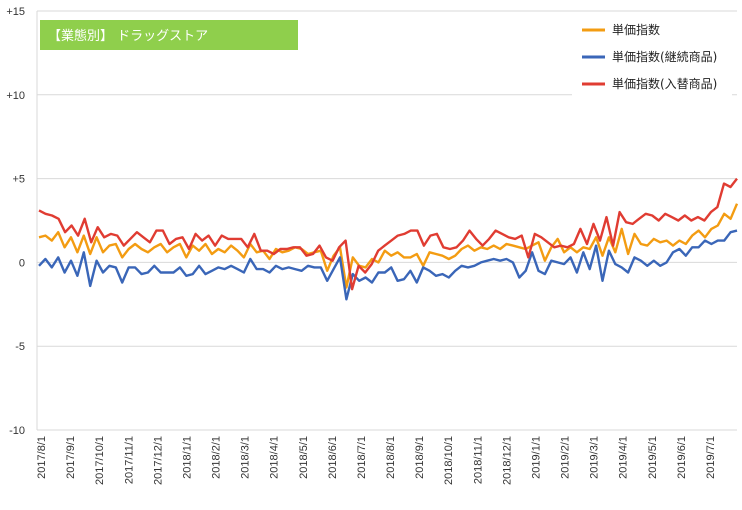 This screenshot has width=742, height=510. Describe the element at coordinates (17, 431) in the screenshot. I see `y-tick-label: -10` at that location.